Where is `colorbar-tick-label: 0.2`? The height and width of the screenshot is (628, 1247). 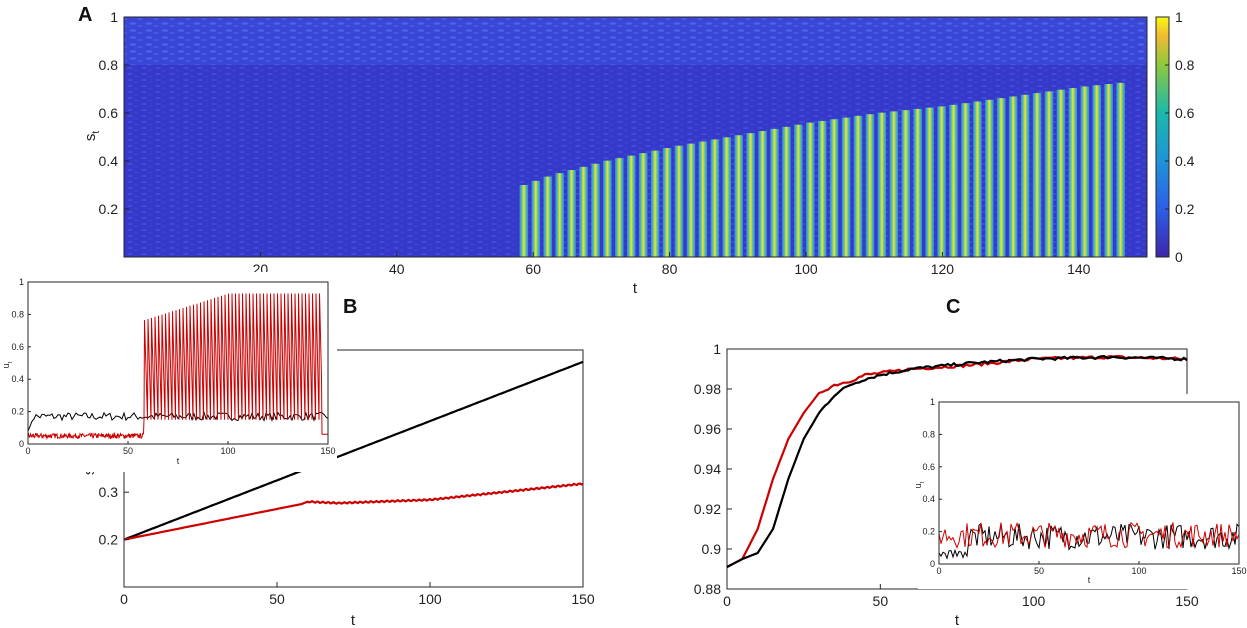
colorbar-tick-label: 0.2 is located at coordinates (1185, 209).